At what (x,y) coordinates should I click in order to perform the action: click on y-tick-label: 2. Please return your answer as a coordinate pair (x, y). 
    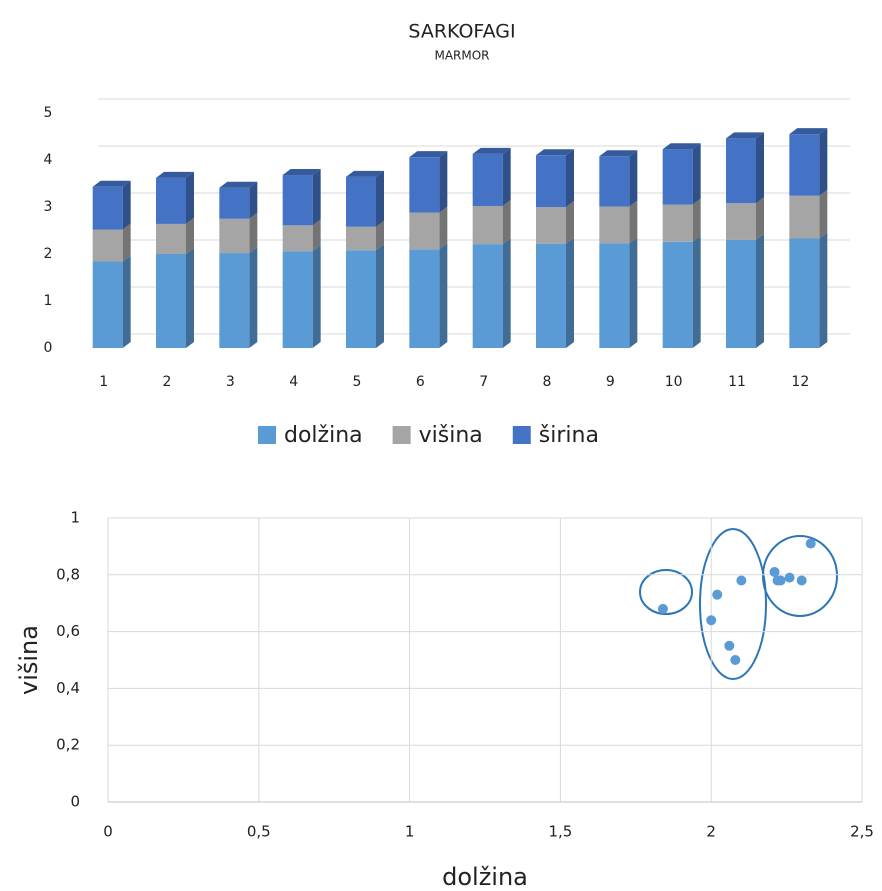
    Looking at the image, I should click on (48, 254).